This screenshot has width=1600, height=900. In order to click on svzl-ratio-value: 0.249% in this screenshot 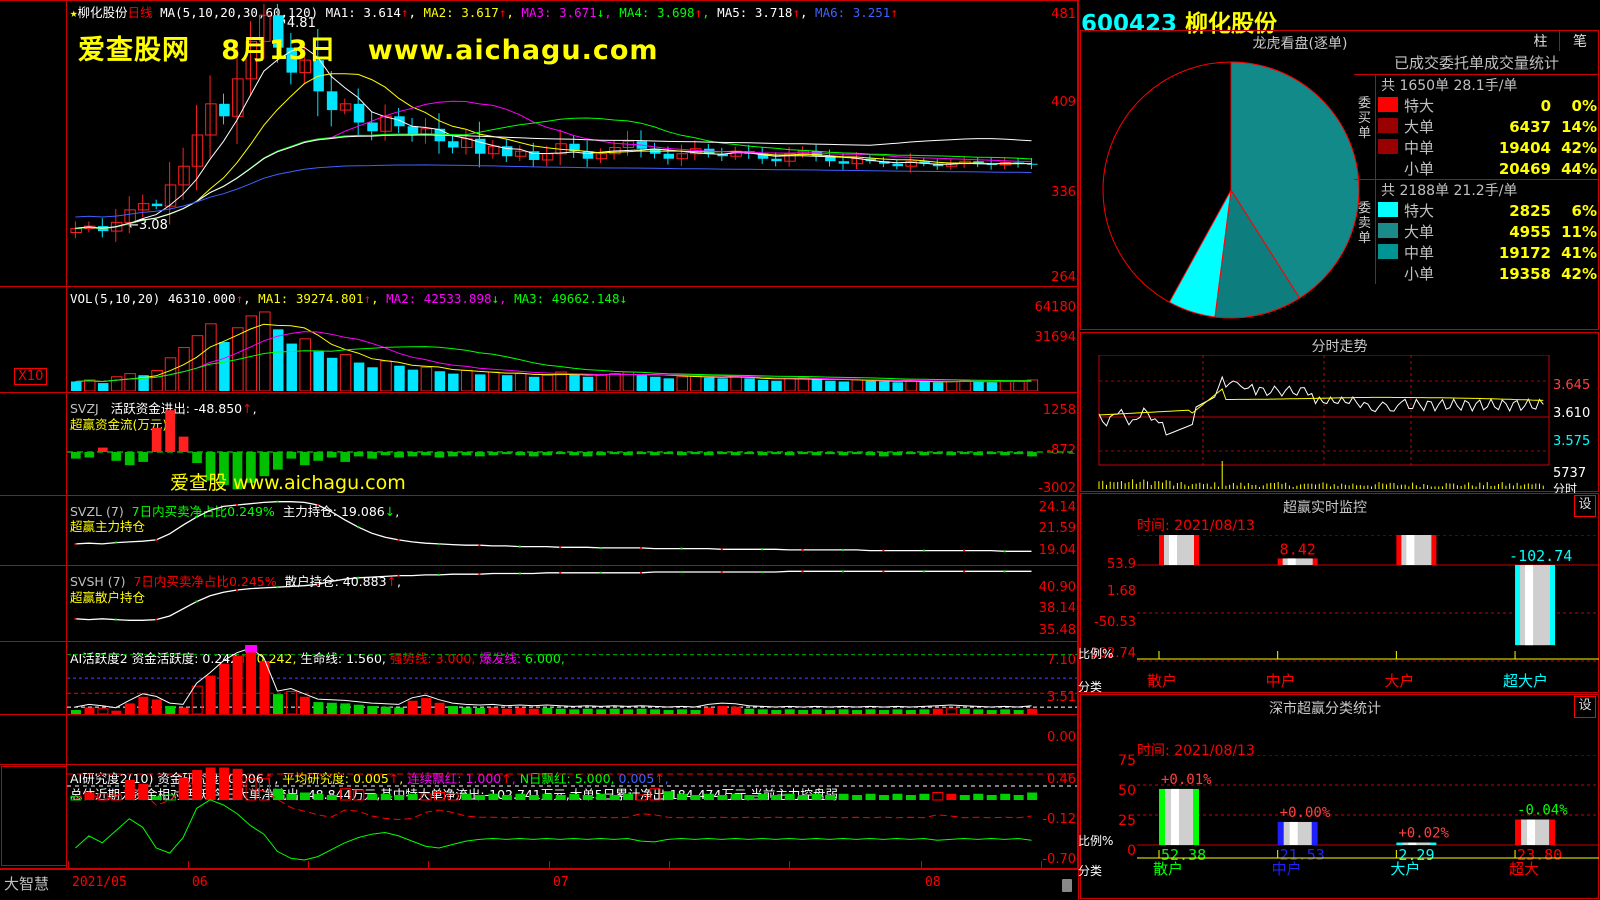, I will do `click(251, 511)`.